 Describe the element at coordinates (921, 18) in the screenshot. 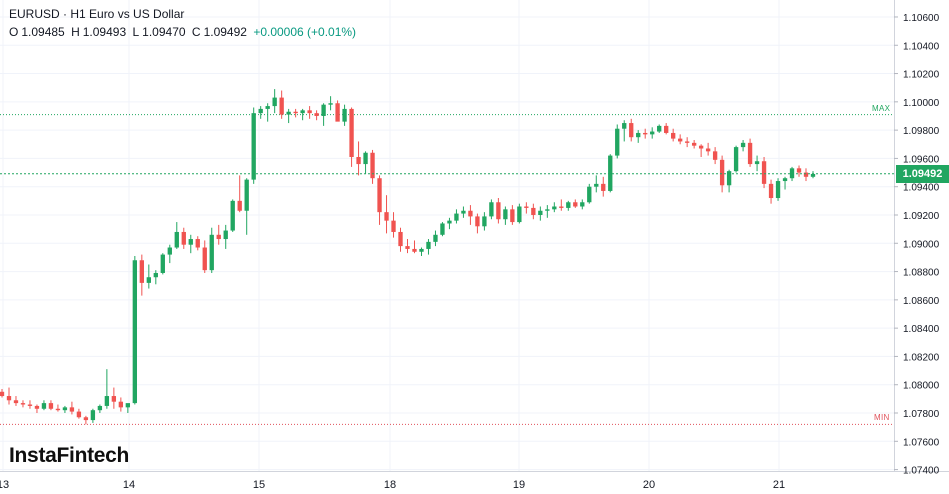

I see `y-tick-label: 1.10600` at that location.